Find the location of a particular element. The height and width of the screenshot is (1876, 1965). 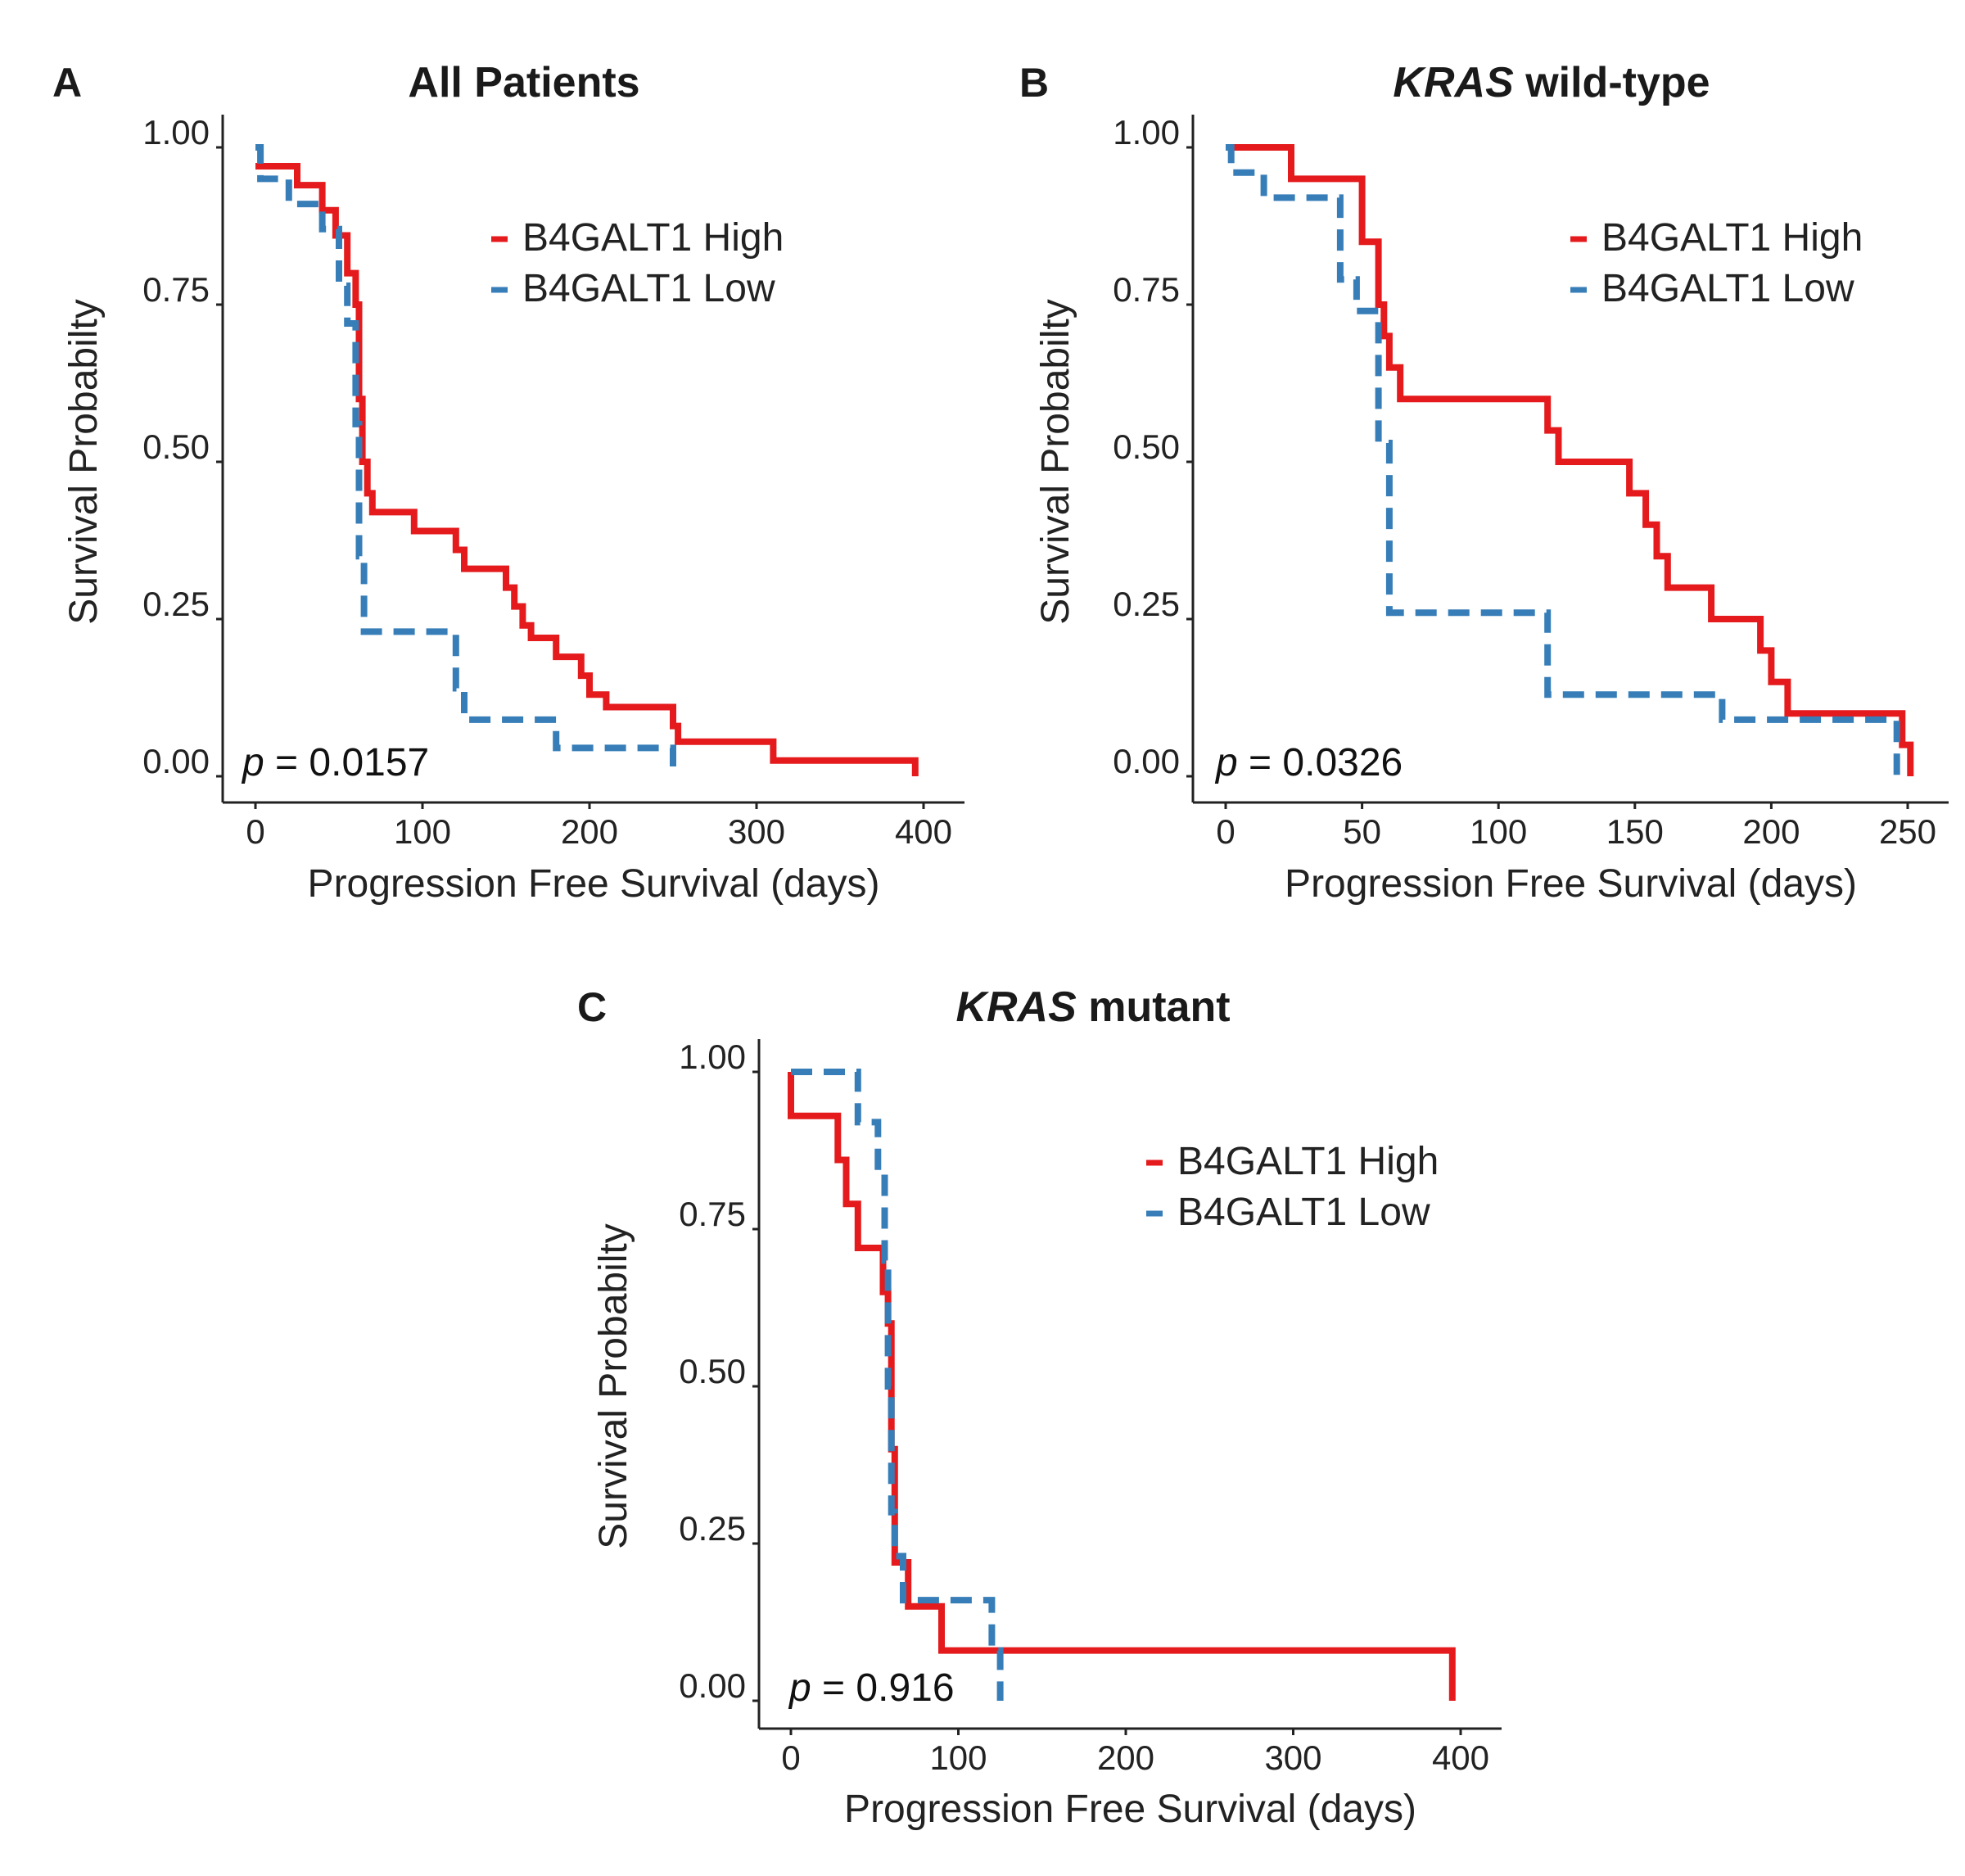

p-value-number: = 0.0326 is located at coordinates (1320, 762).